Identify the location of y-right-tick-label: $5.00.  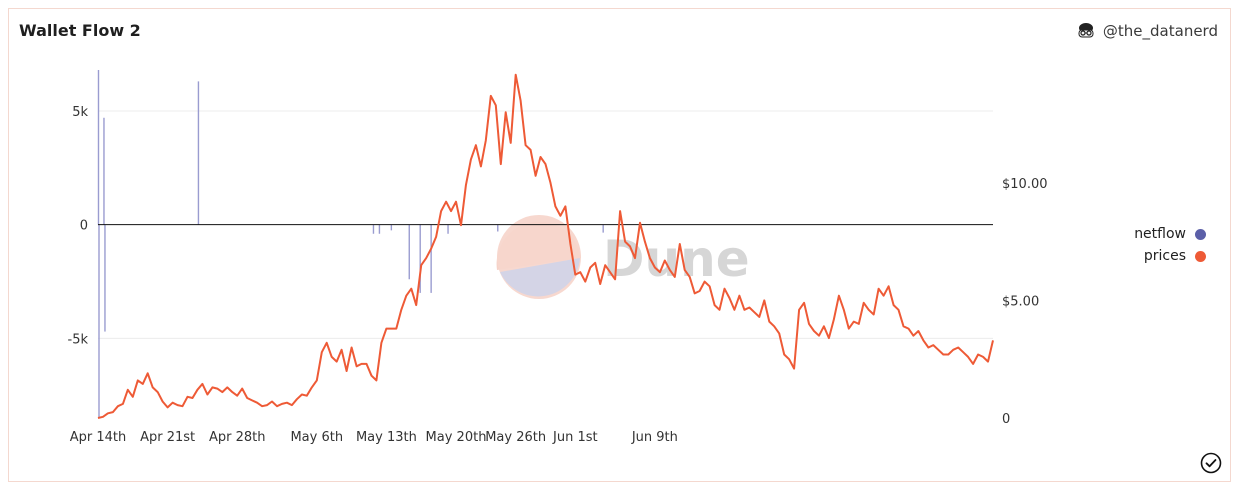
(1020, 301).